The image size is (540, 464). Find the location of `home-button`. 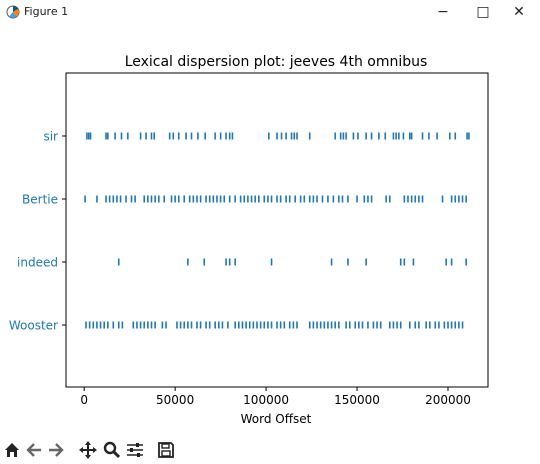

home-button is located at coordinates (12, 450).